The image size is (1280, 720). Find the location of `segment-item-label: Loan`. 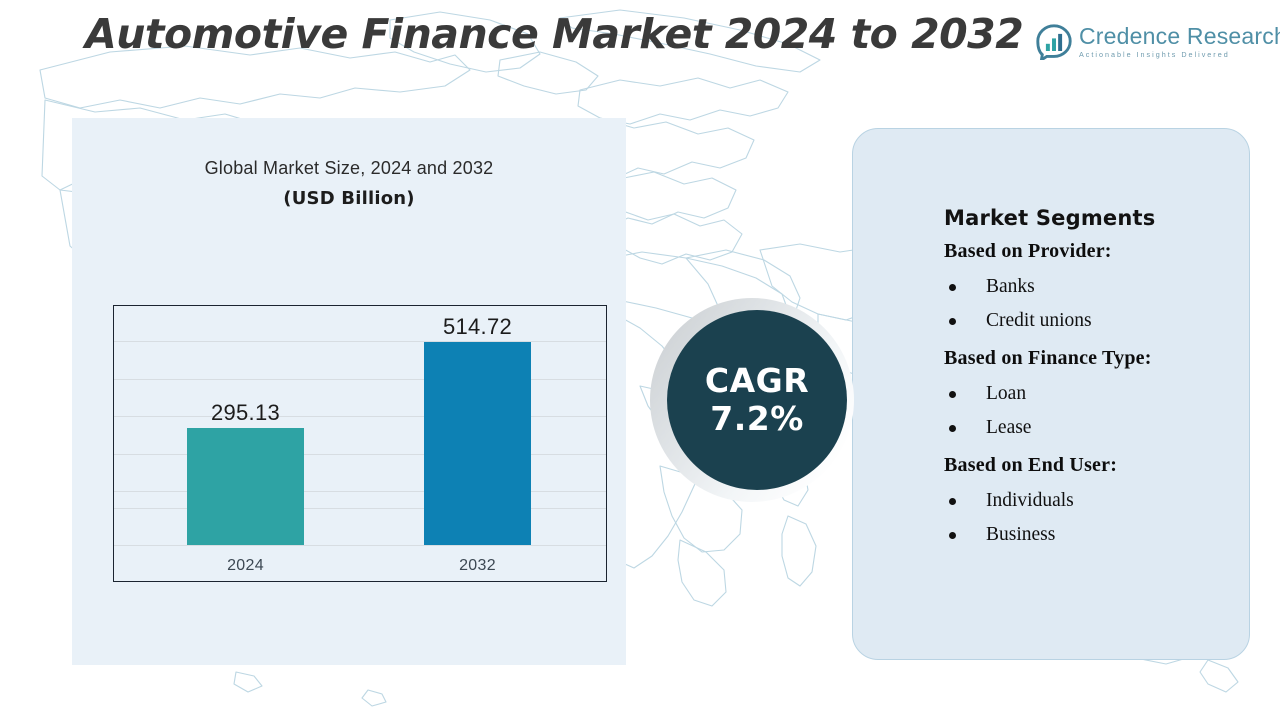

segment-item-label: Loan is located at coordinates (1006, 393).